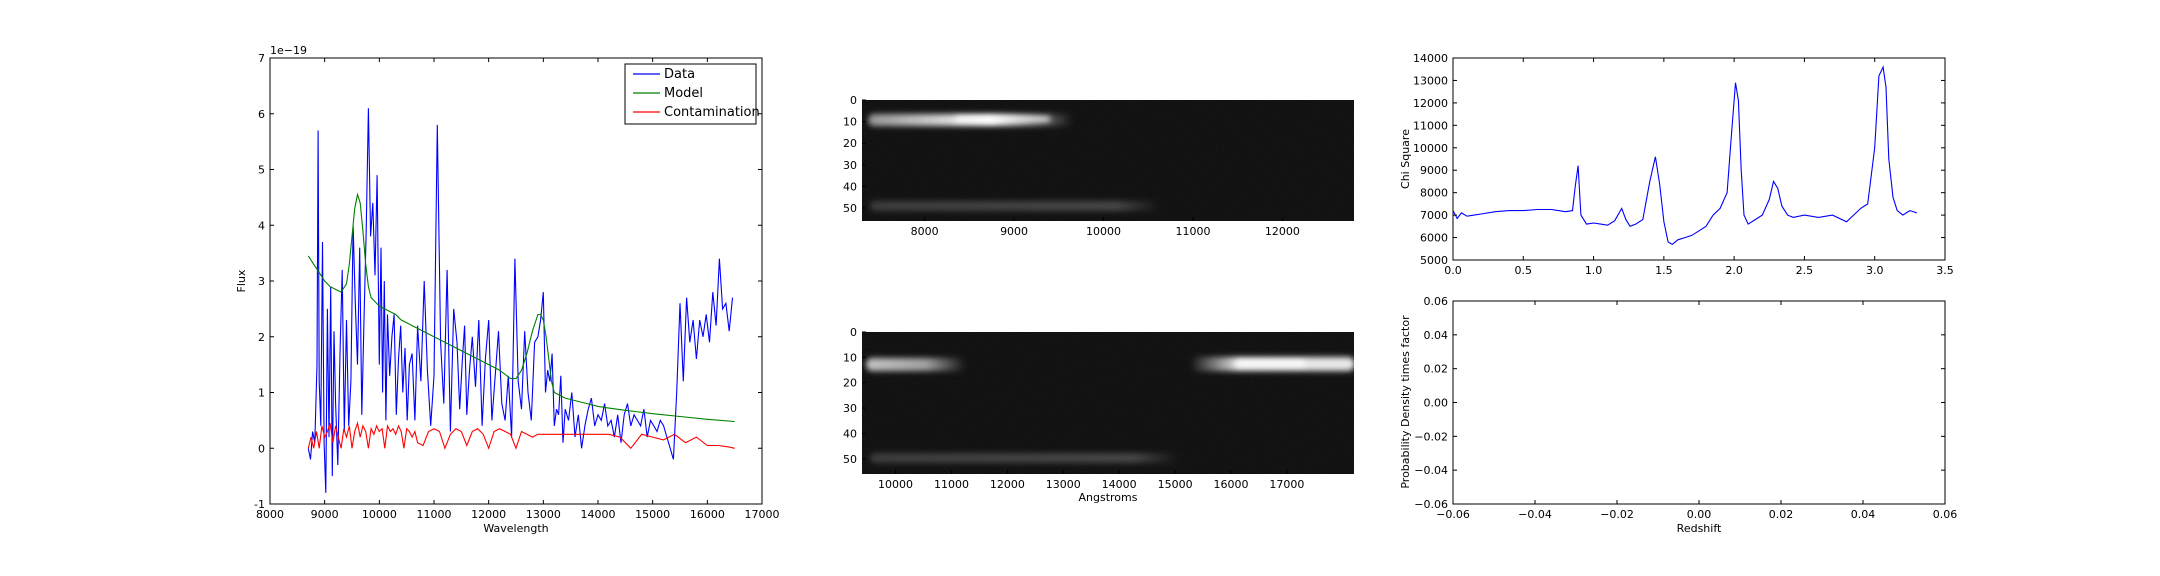 The height and width of the screenshot is (576, 2160). I want to click on y-tick-label: 8000, so click(1434, 193).